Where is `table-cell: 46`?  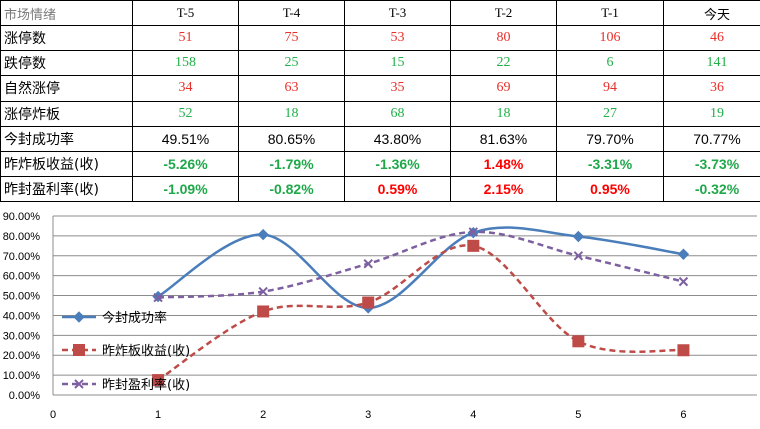 table-cell: 46 is located at coordinates (711, 38).